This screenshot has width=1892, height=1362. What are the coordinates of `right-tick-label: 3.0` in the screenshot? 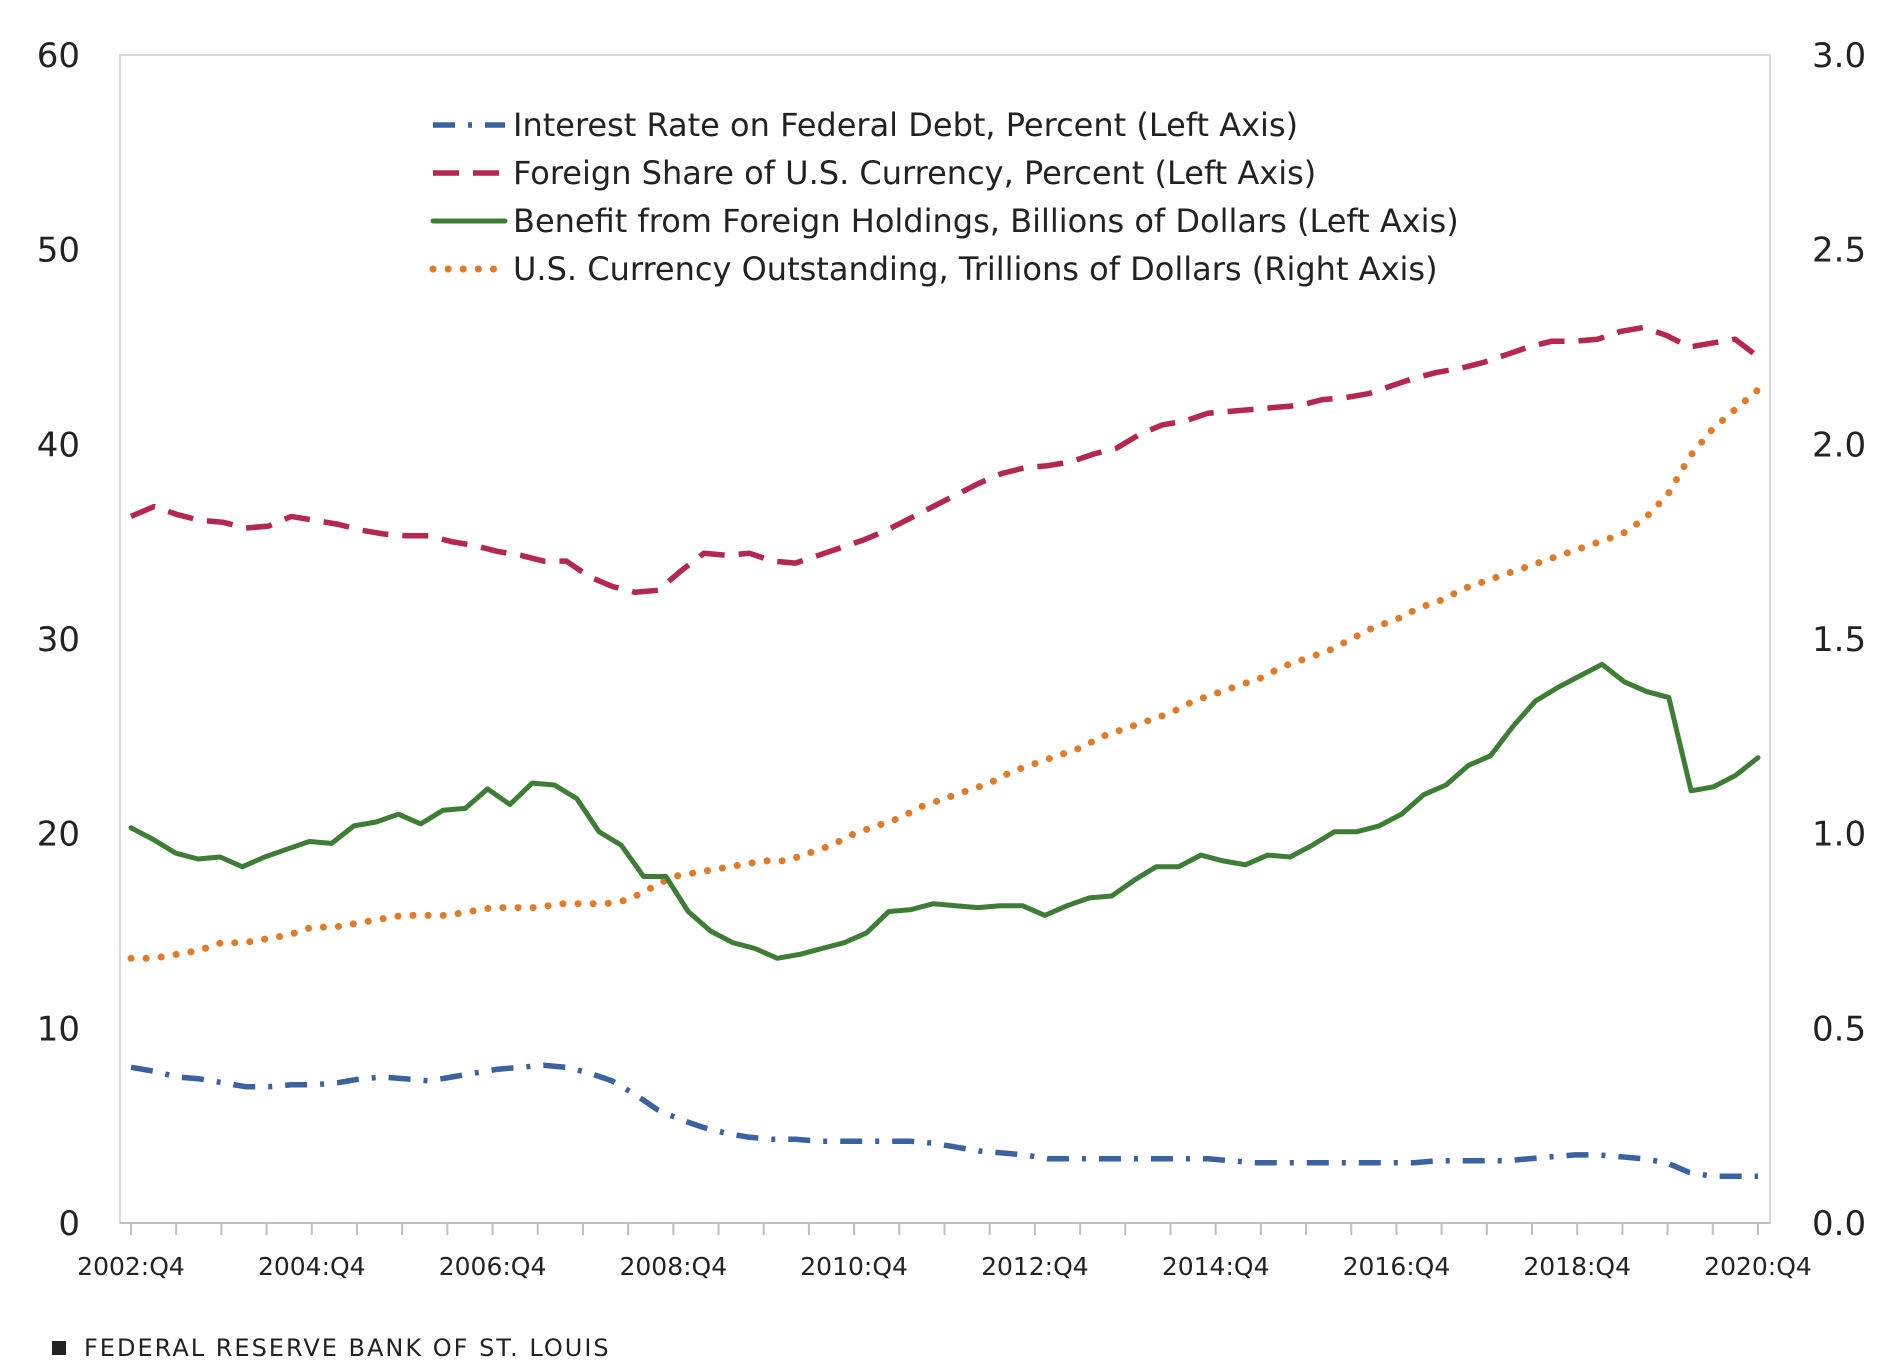 It's located at (1839, 56).